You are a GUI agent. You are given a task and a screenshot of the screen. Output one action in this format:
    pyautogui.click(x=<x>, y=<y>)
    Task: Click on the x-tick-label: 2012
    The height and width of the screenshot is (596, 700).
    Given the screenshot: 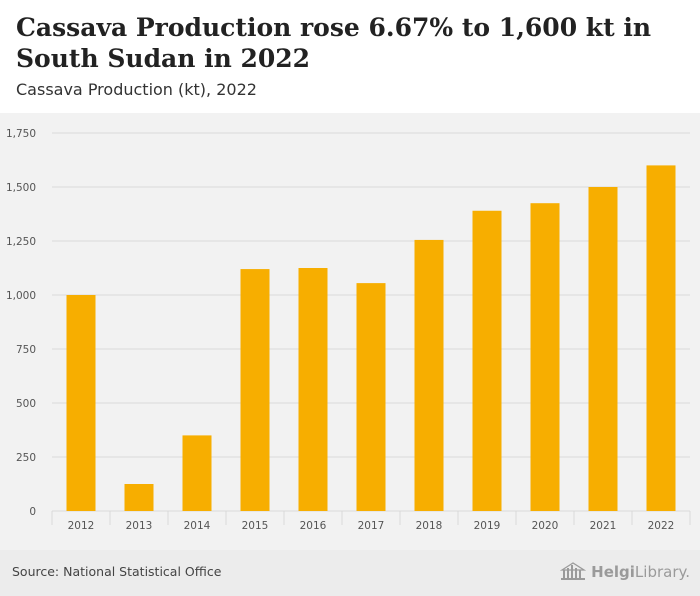 What is the action you would take?
    pyautogui.click(x=81, y=526)
    